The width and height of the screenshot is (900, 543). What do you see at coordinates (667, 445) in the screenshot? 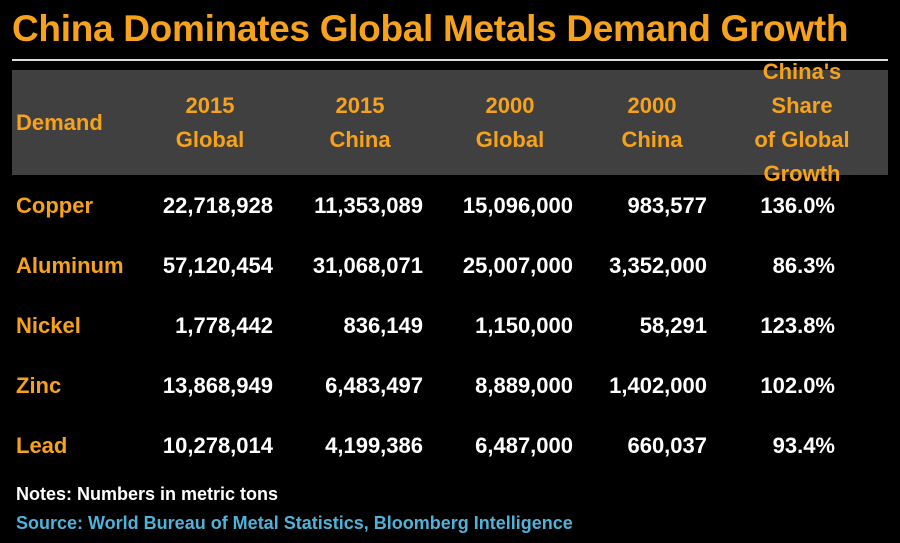
I see `cell-2000-china: 660,037` at bounding box center [667, 445].